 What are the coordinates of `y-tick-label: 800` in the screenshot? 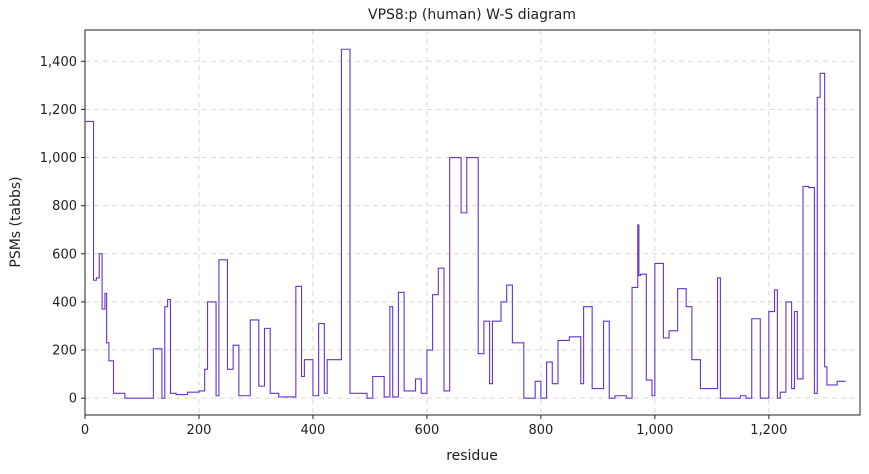 It's located at (64, 206).